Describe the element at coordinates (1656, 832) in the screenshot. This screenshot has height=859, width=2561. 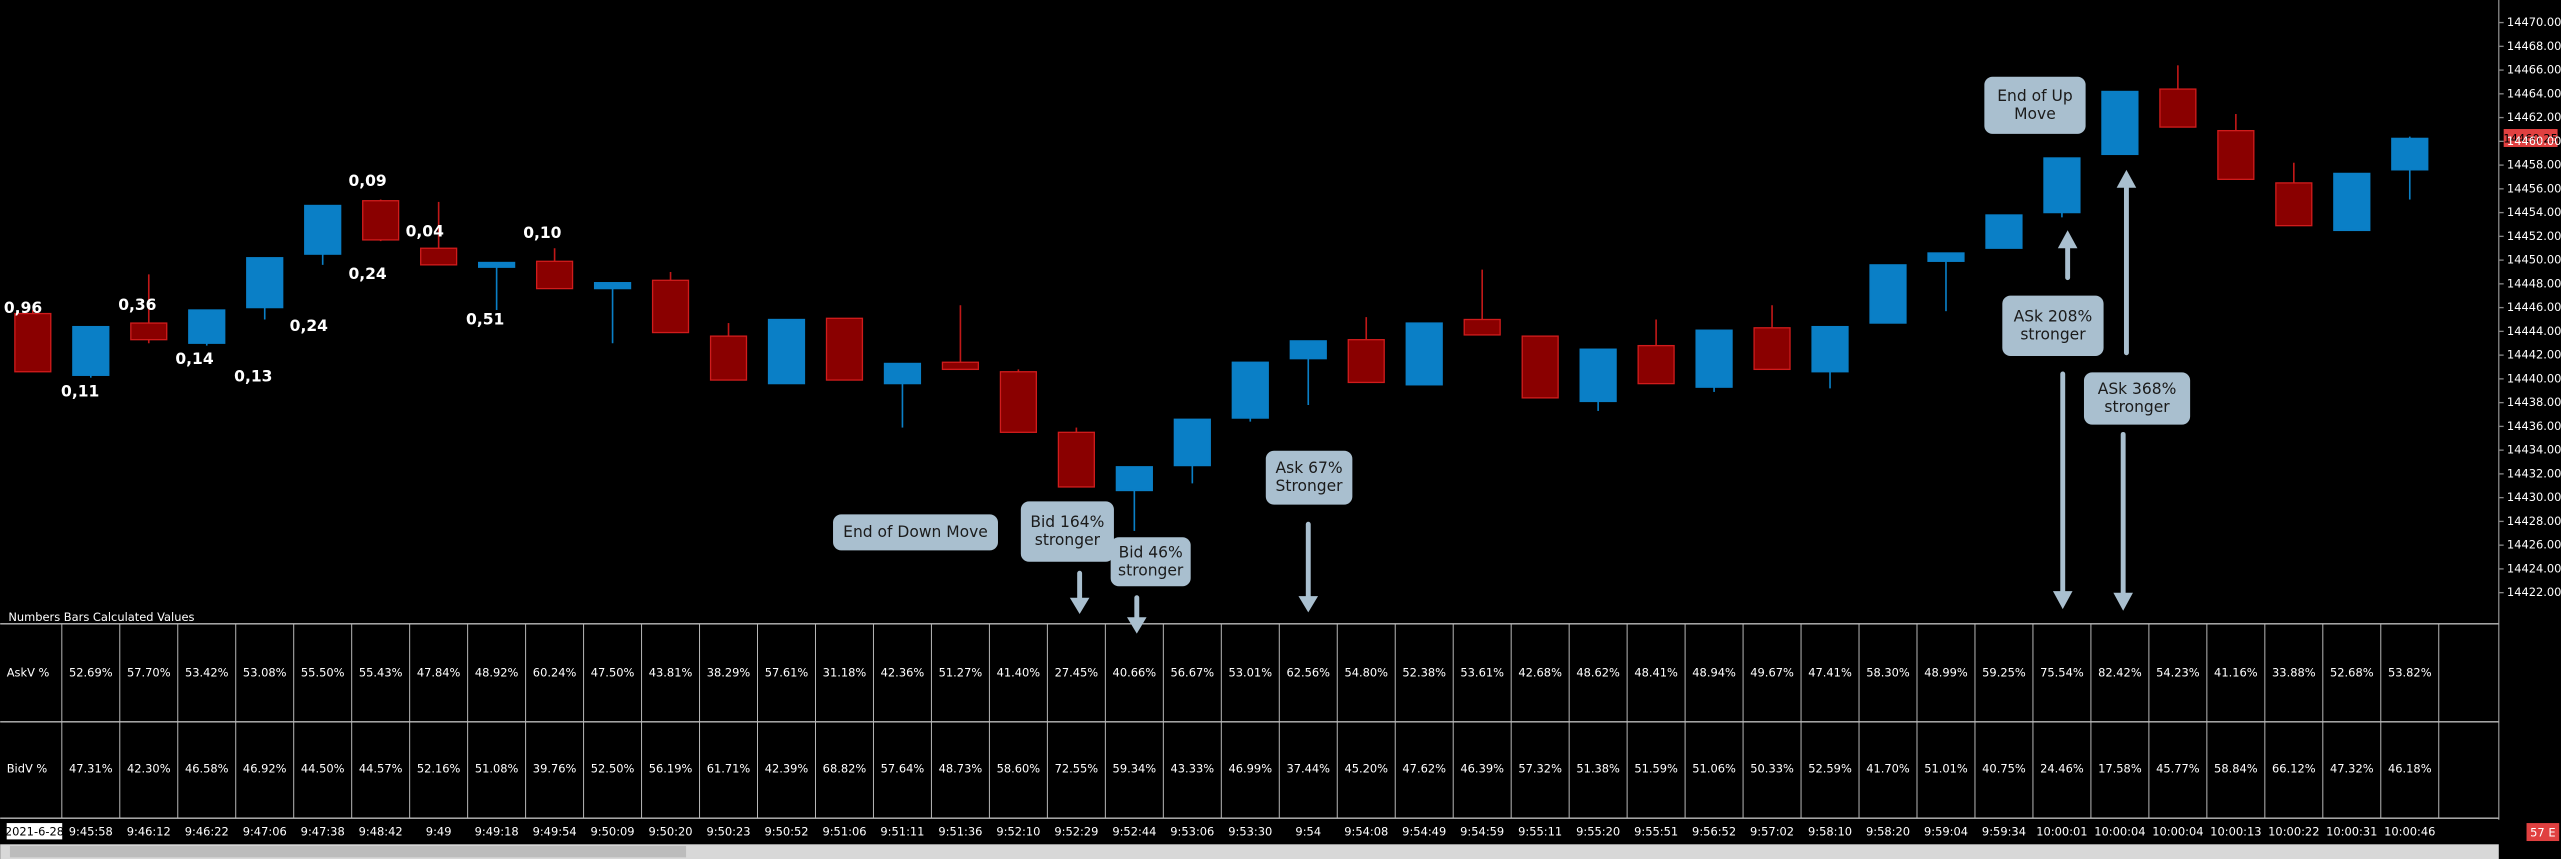
I see `x-tick-label: 9:55:51` at that location.